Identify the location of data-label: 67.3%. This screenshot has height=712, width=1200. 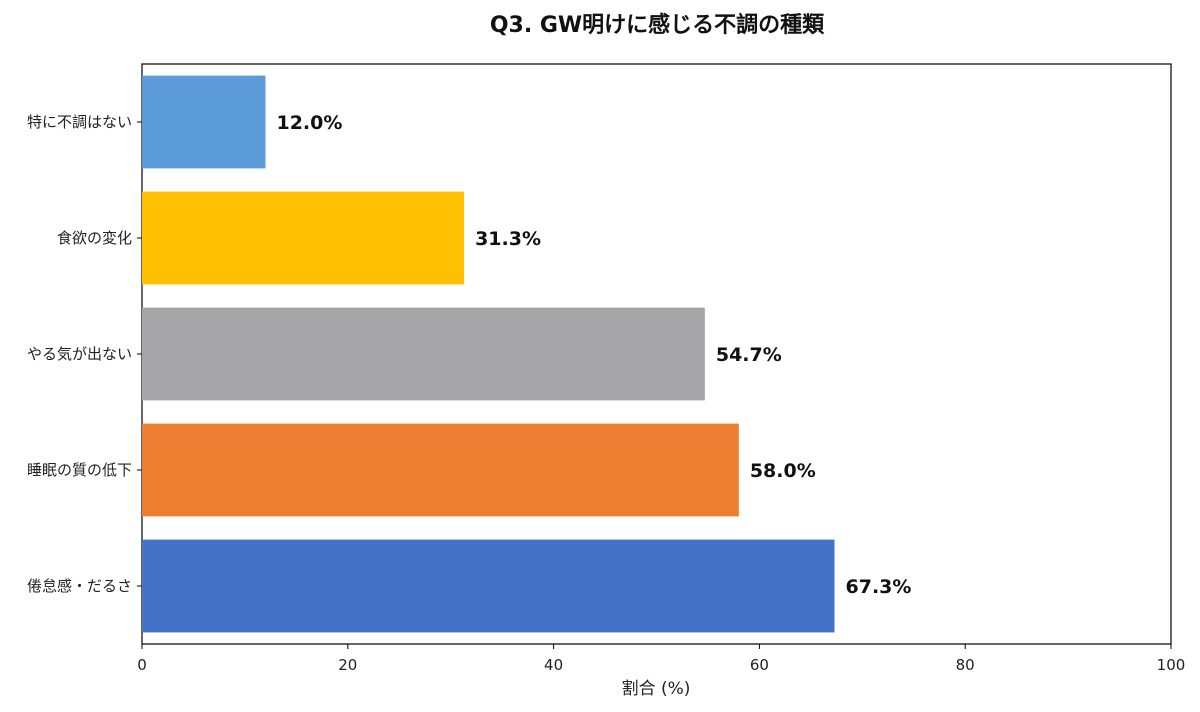
(879, 587).